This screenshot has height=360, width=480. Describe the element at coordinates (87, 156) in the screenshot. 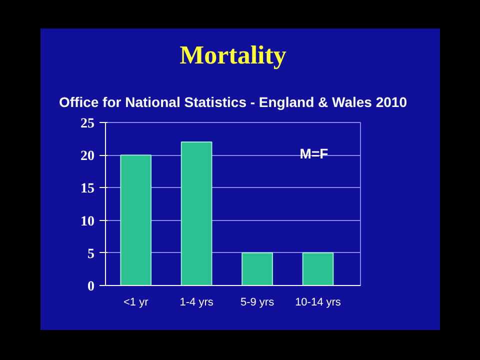

I see `y-tick-label: 20` at that location.